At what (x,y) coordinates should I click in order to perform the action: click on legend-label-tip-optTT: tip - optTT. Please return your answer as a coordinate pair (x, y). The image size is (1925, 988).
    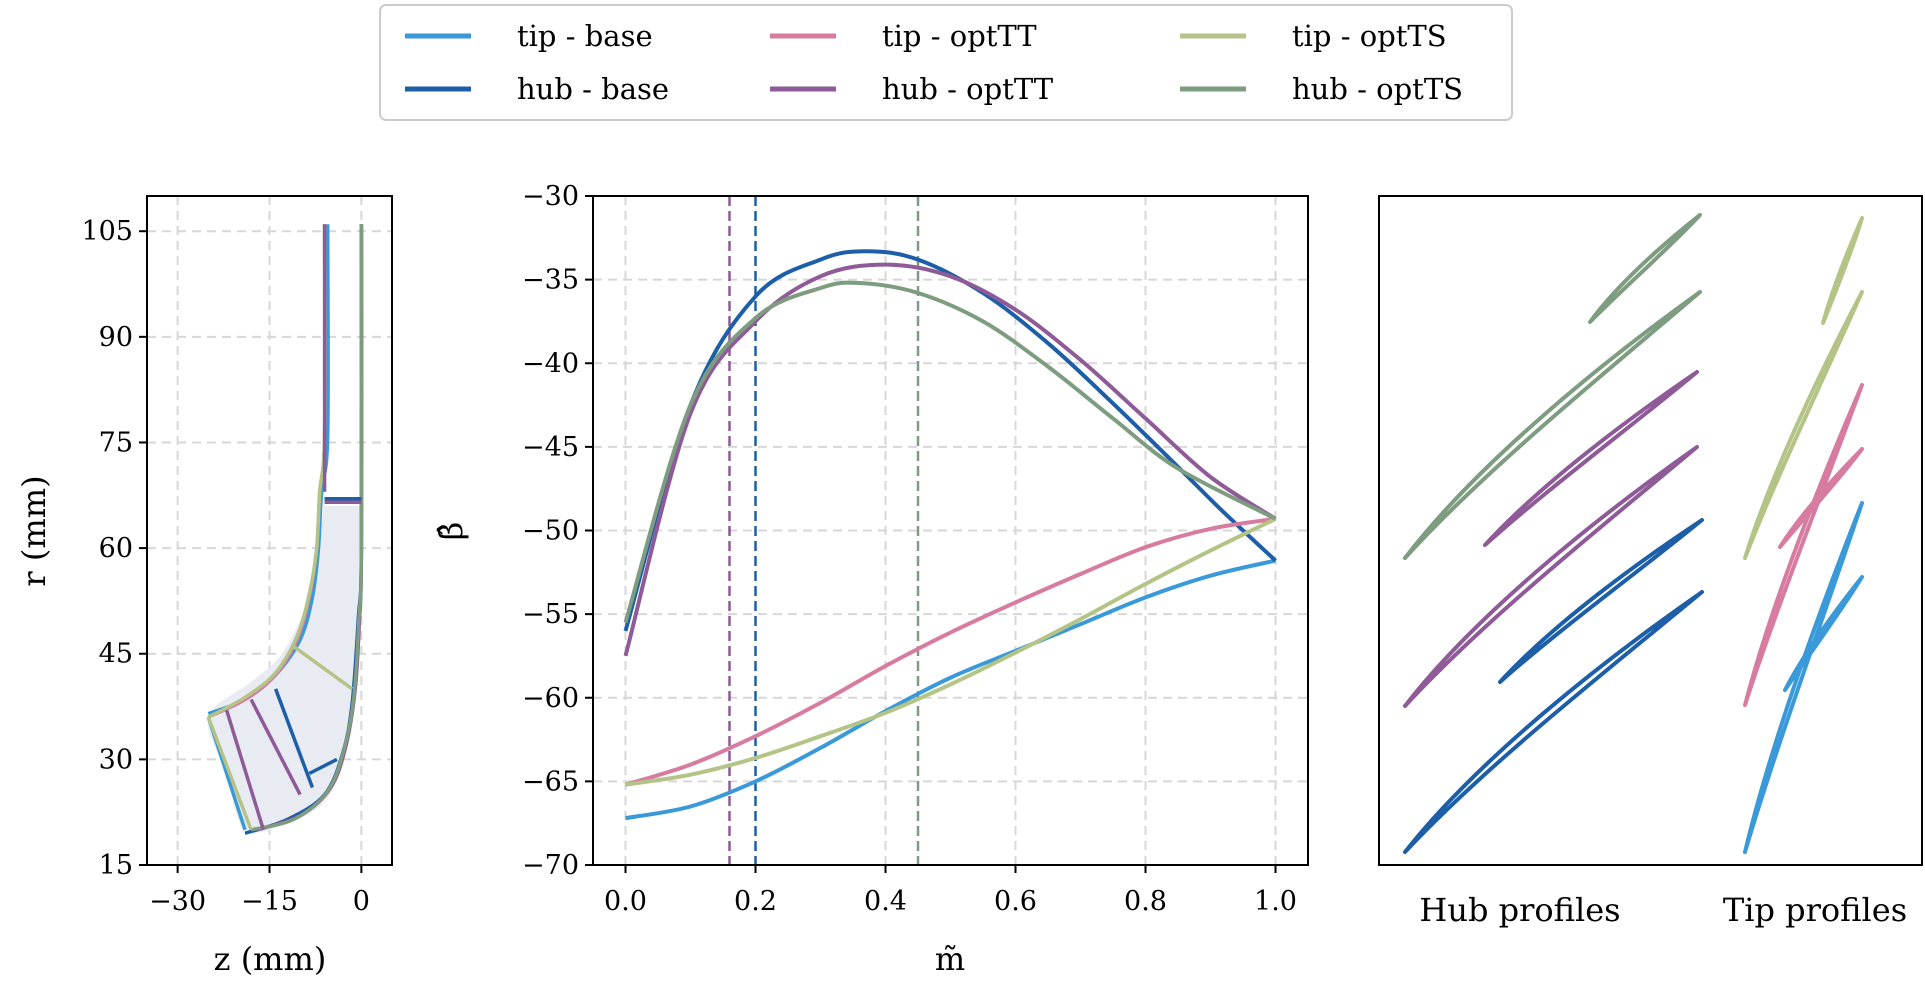
    Looking at the image, I should click on (959, 36).